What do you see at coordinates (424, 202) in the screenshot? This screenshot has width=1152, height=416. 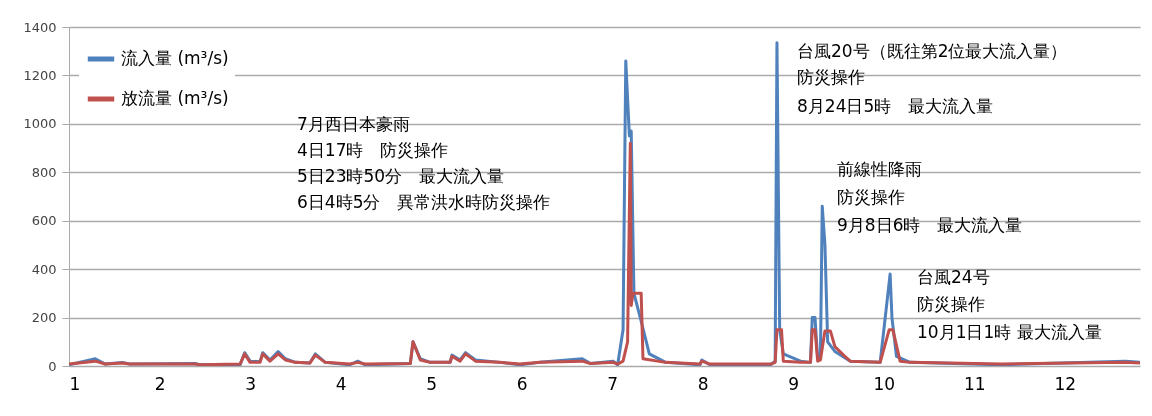 I see `annotation: 6日4時5分 異常洪水時防災操作` at bounding box center [424, 202].